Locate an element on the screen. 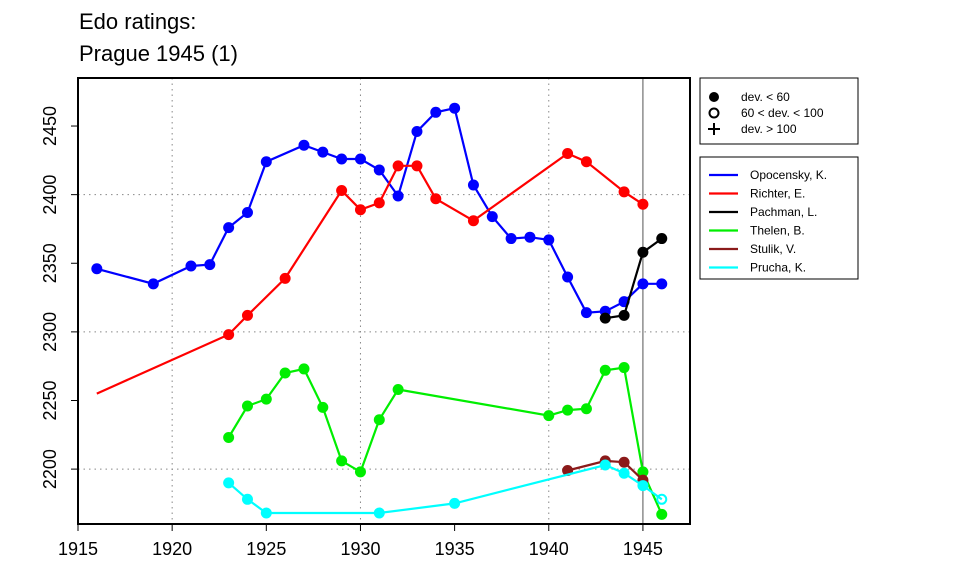 This screenshot has height=576, width=960. y-tick-label: 2350 is located at coordinates (50, 263).